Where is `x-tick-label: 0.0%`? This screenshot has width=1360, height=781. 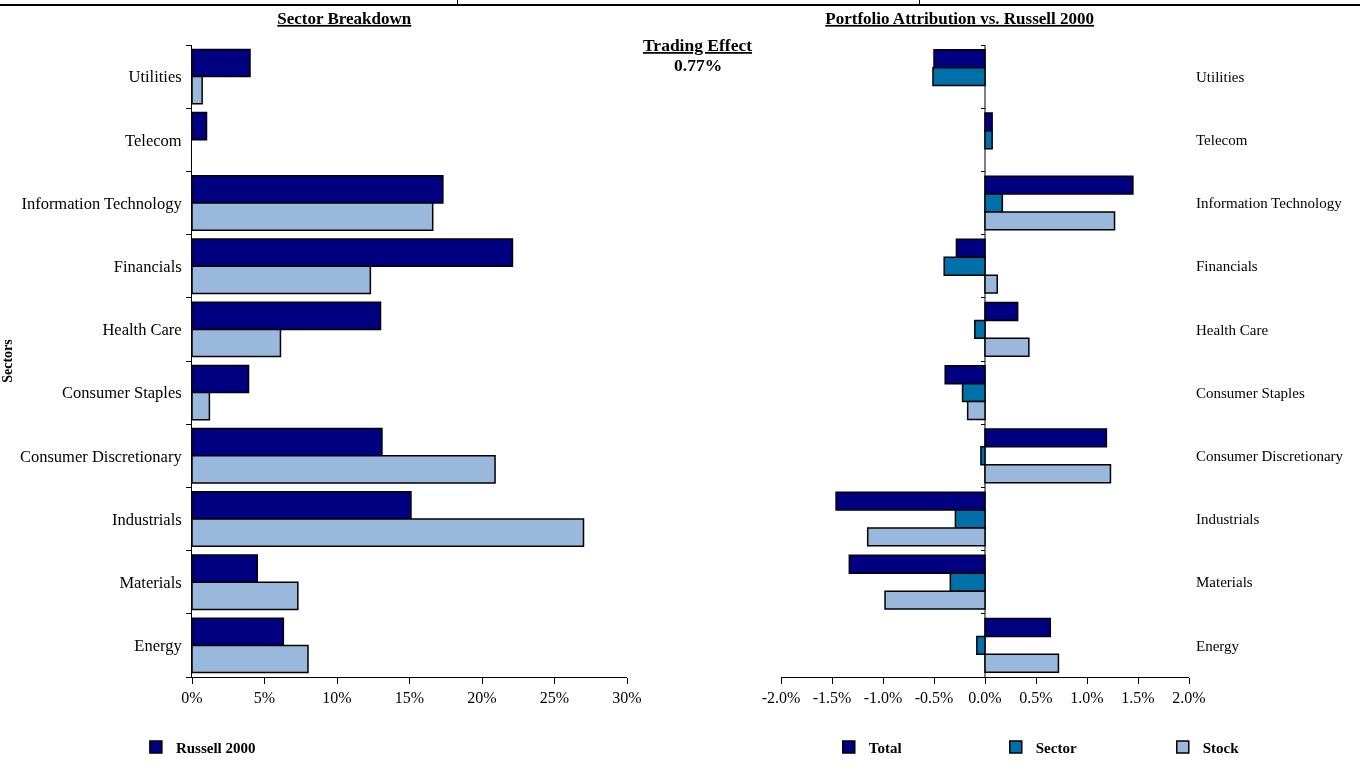
x-tick-label: 0.0% is located at coordinates (985, 698).